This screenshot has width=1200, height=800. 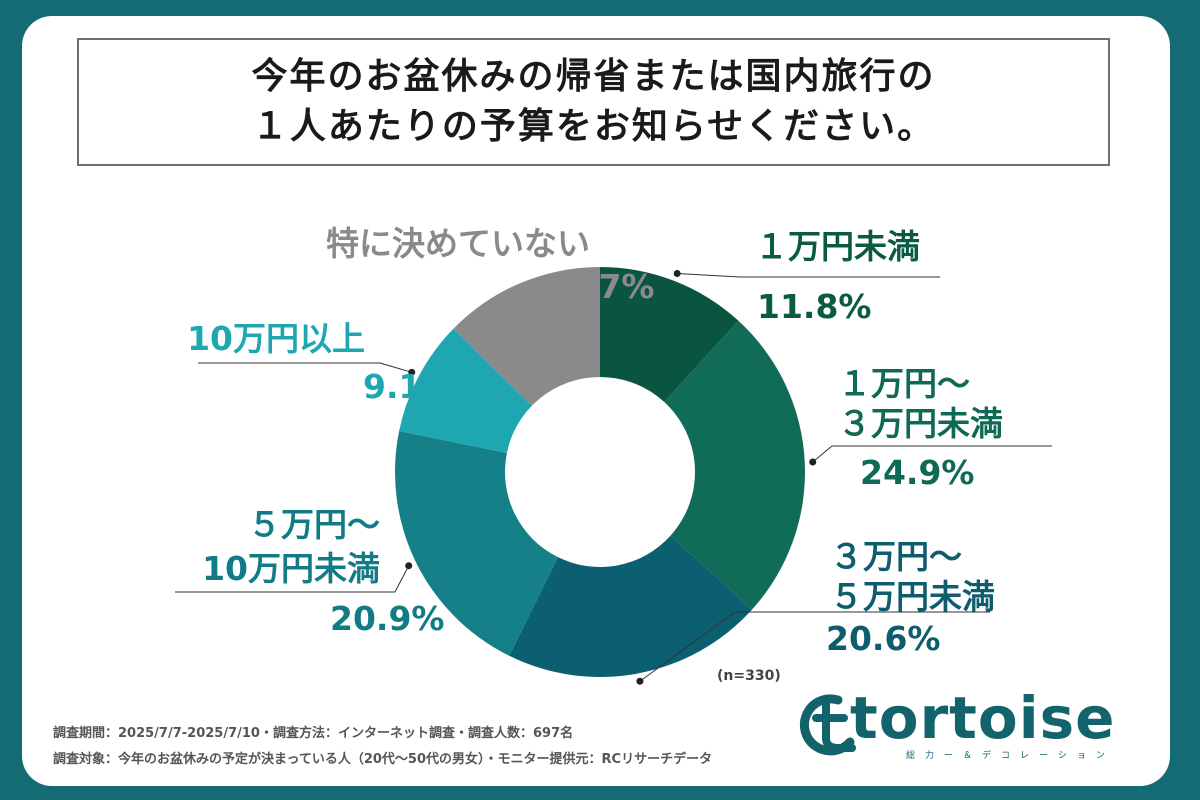 I want to click on title-line-2: １人あたりの予算をお知らせください。, so click(x=593, y=126).